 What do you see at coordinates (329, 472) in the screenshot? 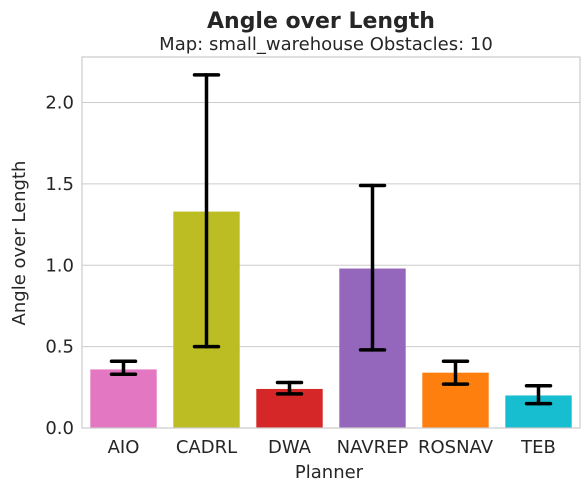
I see `x-axis-label: Planner` at bounding box center [329, 472].